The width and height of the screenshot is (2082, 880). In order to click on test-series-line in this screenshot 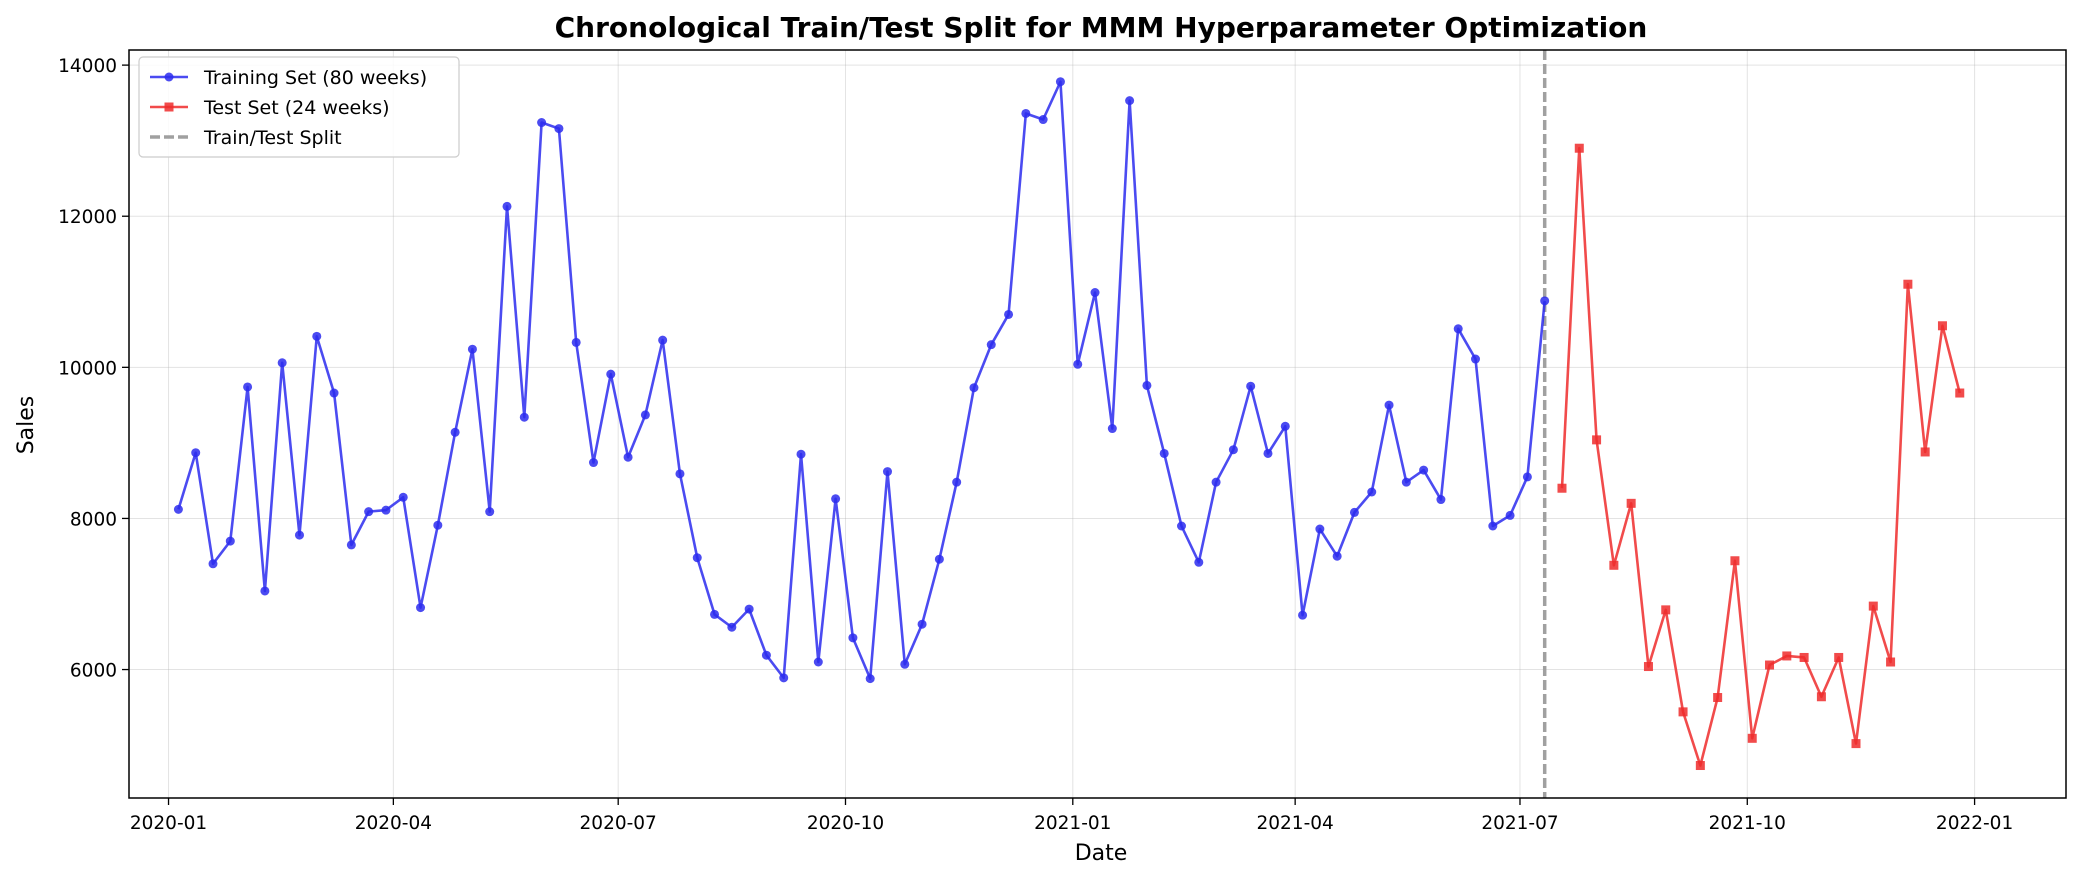, I will do `click(1761, 456)`.